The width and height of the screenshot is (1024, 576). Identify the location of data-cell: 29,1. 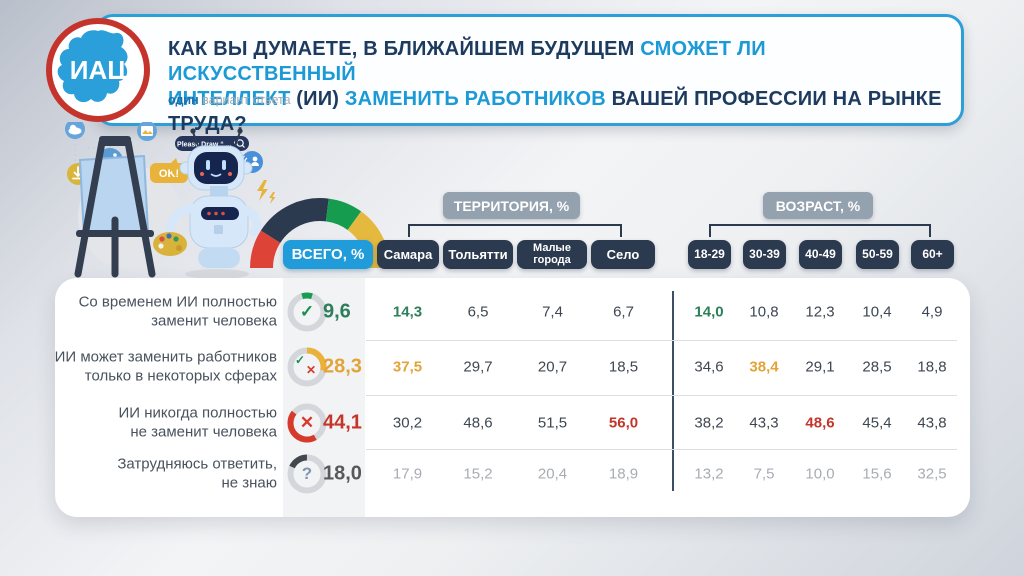
(820, 367).